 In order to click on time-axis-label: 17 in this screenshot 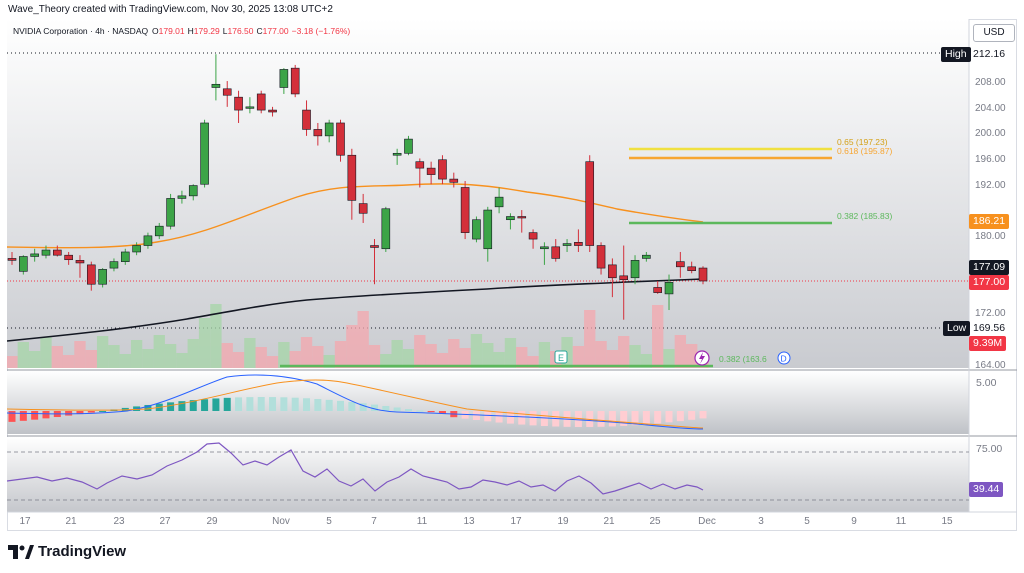, I will do `click(25, 521)`.